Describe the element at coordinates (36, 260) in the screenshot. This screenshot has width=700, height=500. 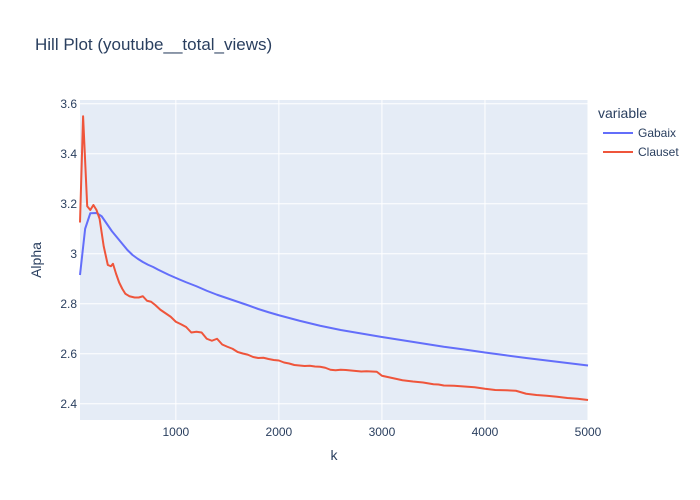
I see `y-axis-title: Alpha` at that location.